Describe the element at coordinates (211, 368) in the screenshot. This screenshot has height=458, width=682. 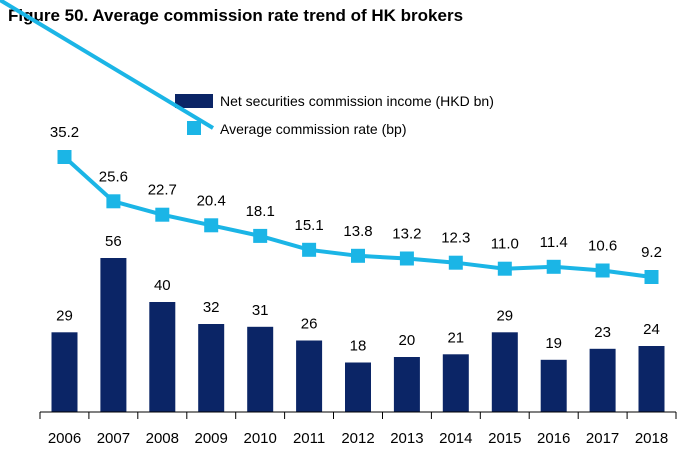
I see `bar-2009` at that location.